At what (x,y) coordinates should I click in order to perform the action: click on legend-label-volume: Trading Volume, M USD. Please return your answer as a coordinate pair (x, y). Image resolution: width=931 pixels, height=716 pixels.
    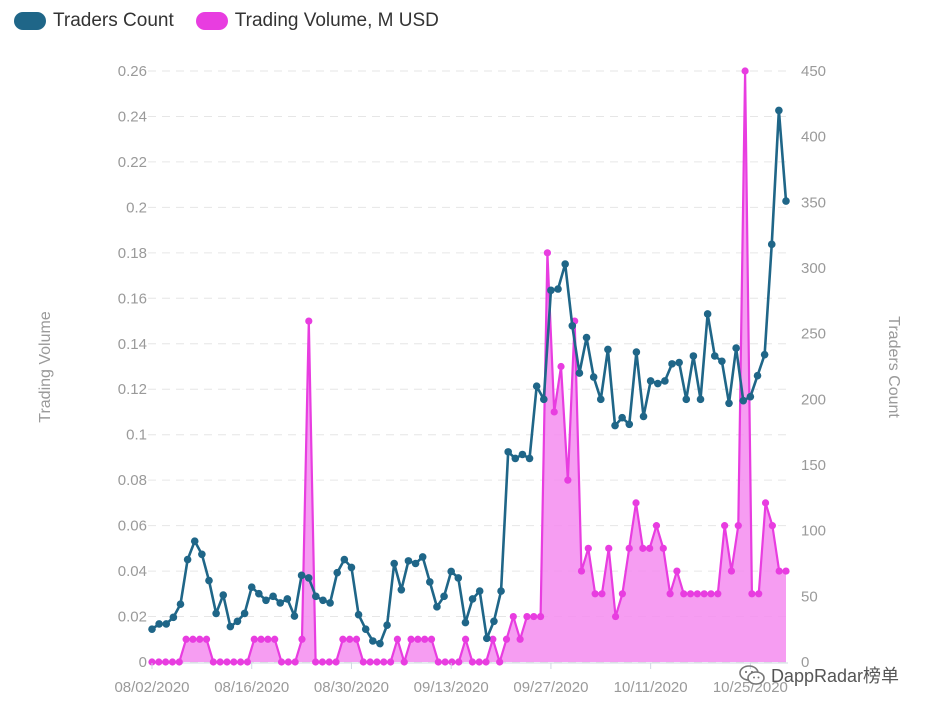
    Looking at the image, I should click on (336, 20).